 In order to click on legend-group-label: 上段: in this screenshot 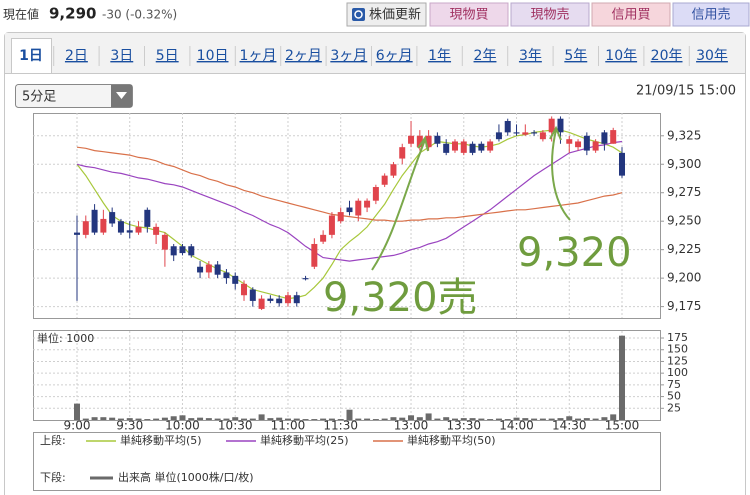, I will do `click(53, 440)`.